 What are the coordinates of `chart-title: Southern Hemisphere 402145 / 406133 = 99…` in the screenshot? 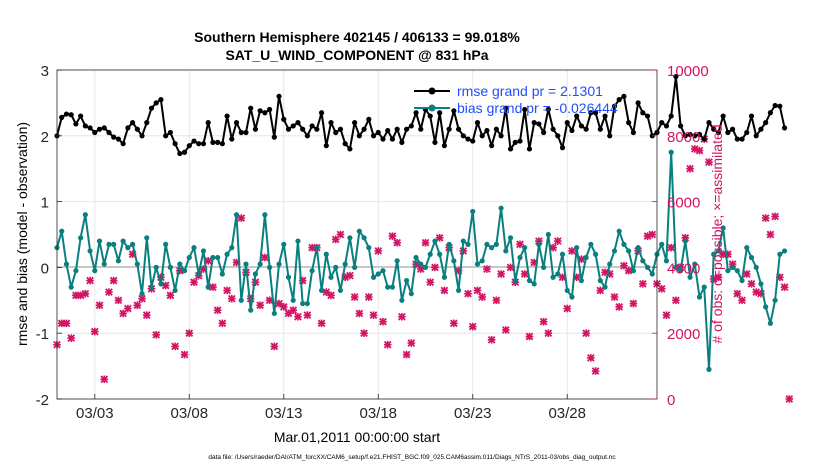 It's located at (357, 37).